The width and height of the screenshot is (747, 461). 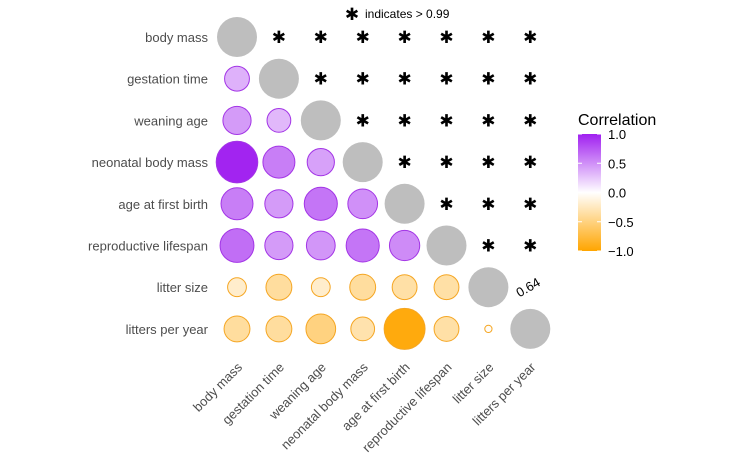 I want to click on corr-circle-litter-size-body-mass, so click(x=237, y=287).